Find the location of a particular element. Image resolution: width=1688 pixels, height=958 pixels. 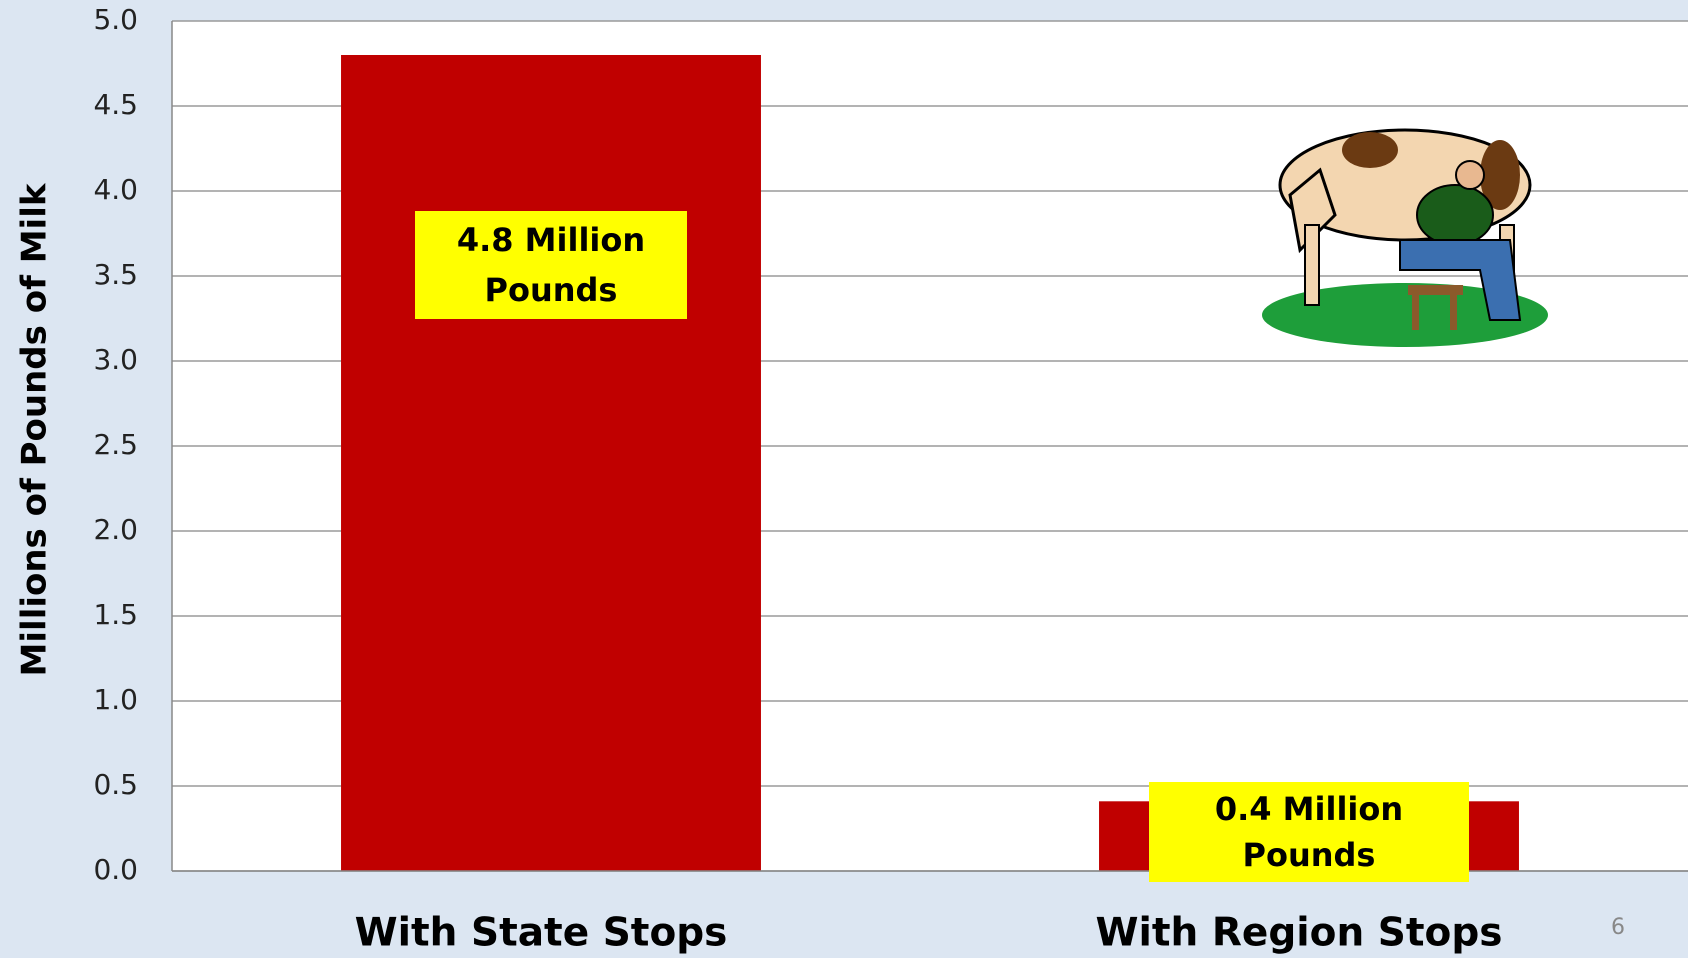

cow-illustration is located at coordinates (1405, 237).